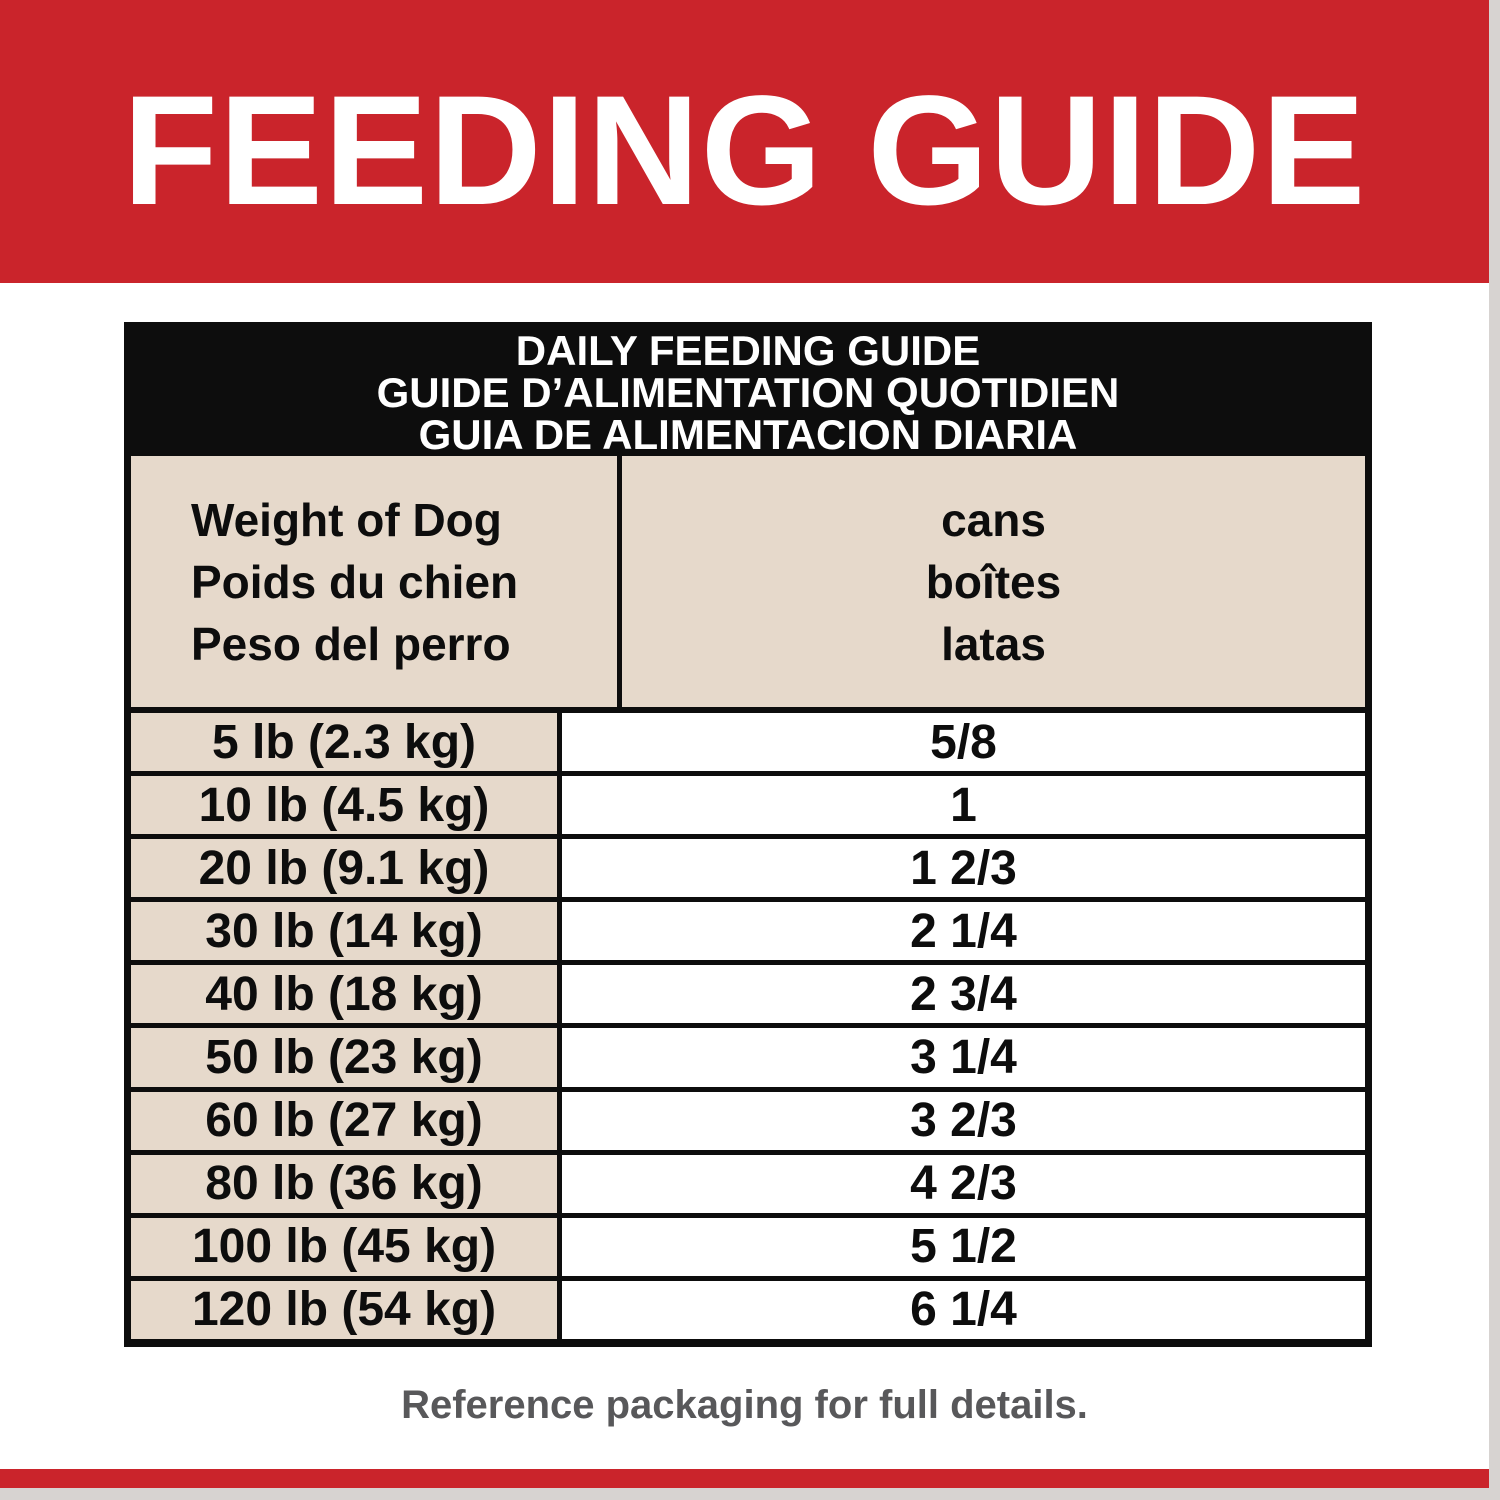  I want to click on table-title-fr: GUIDE D’ALIMENTATION QUOTIDIEN, so click(748, 392).